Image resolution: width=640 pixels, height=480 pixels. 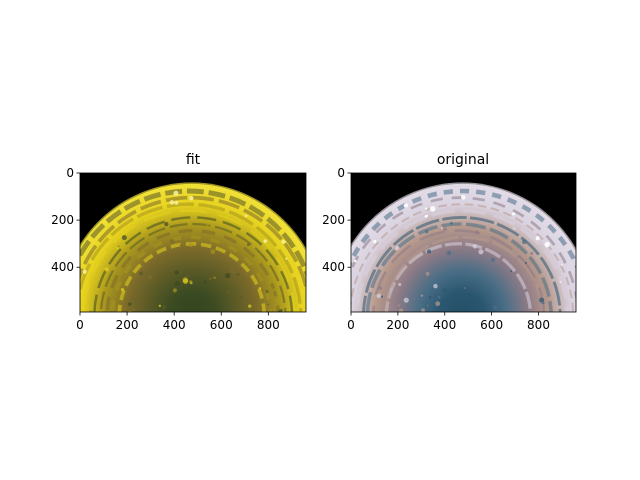 What do you see at coordinates (221, 325) in the screenshot?
I see `x-tick-label: 600` at bounding box center [221, 325].